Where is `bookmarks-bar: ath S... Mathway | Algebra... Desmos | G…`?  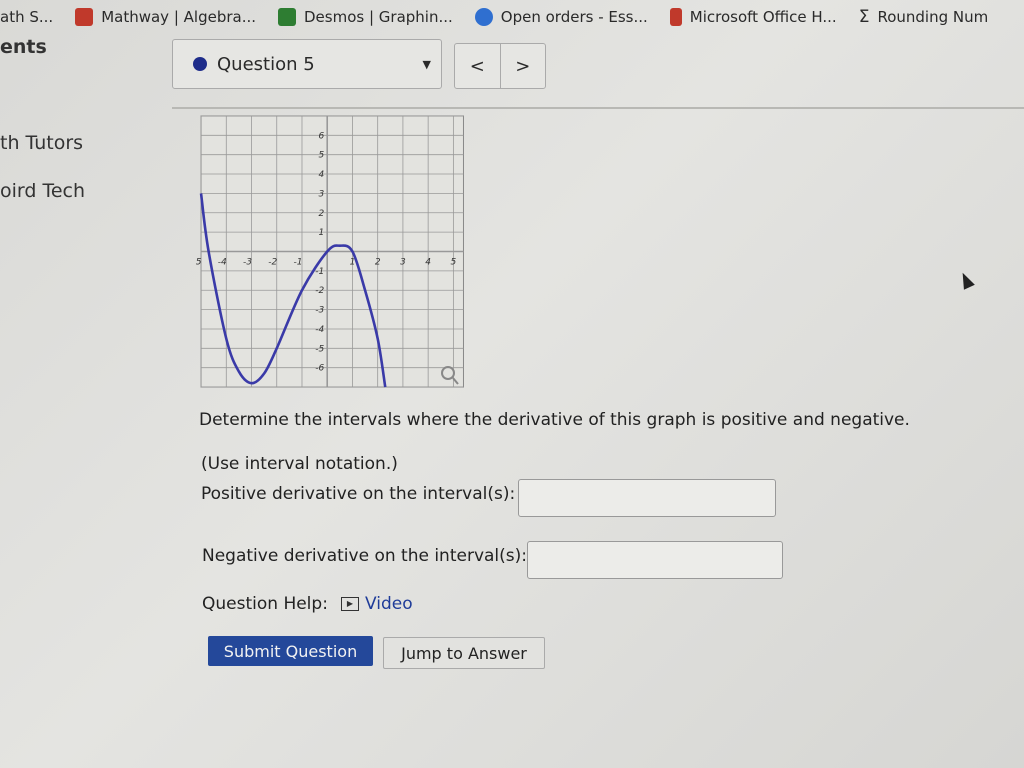
bookmarks-bar: ath S... Mathway | Algebra... Desmos | G… is located at coordinates (512, 17).